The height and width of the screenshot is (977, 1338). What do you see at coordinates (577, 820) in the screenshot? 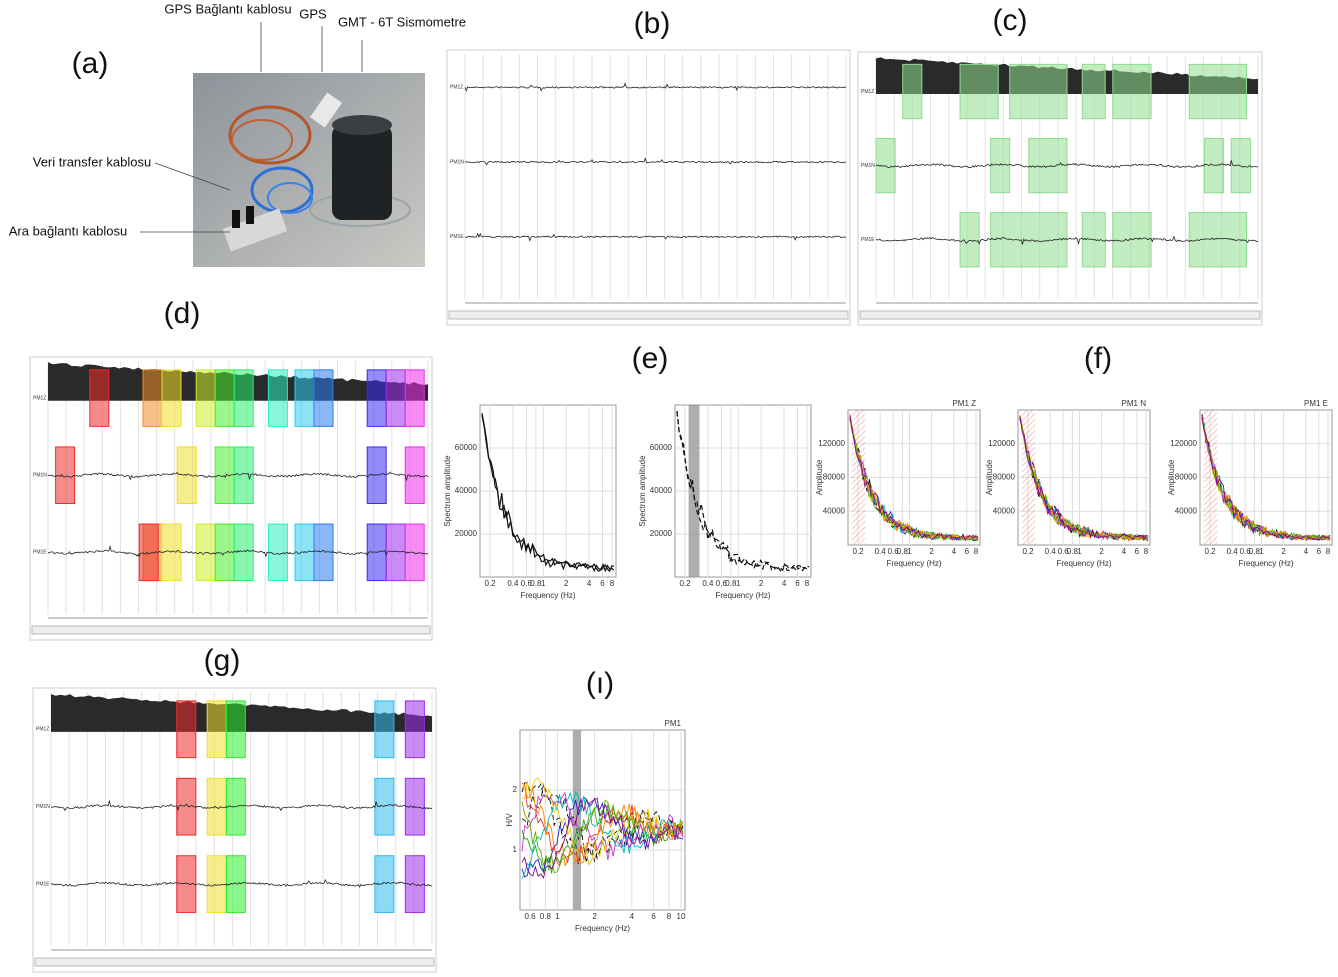
I see `excluded-band` at bounding box center [577, 820].